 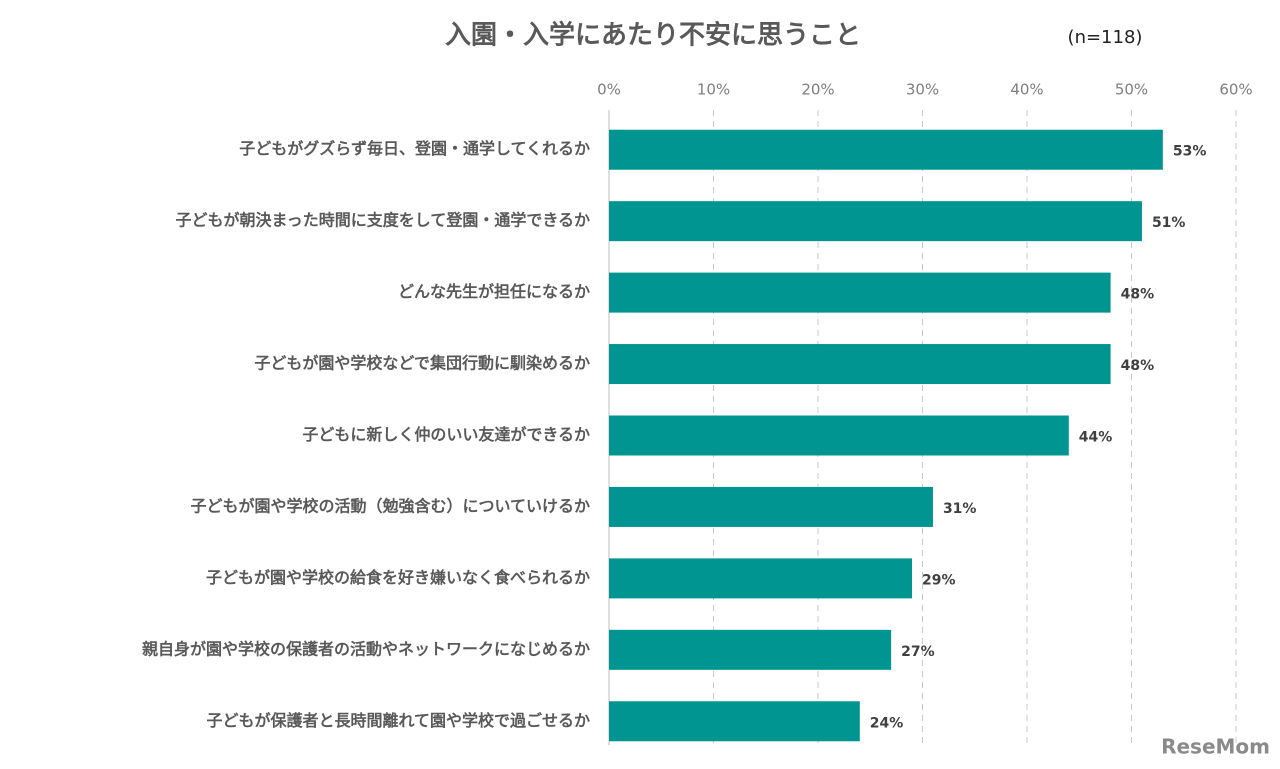 What do you see at coordinates (398, 720) in the screenshot?
I see `category-label: 子どもが保護者と長時間離れて園や学校で過ごせるか` at bounding box center [398, 720].